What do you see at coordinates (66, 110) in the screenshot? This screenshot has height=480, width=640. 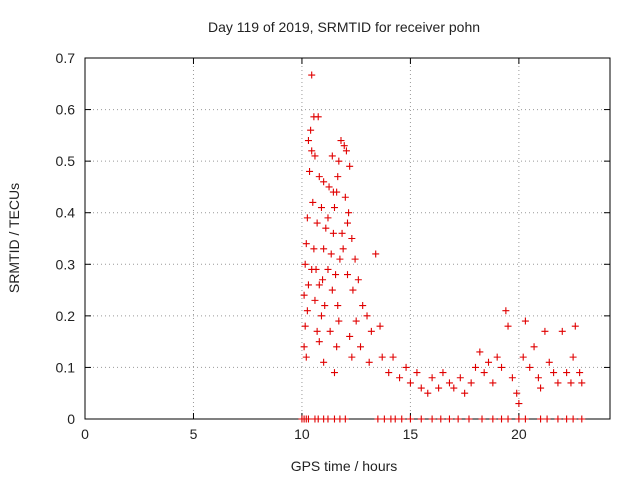 I see `y-tick-label: 0.6` at bounding box center [66, 110].